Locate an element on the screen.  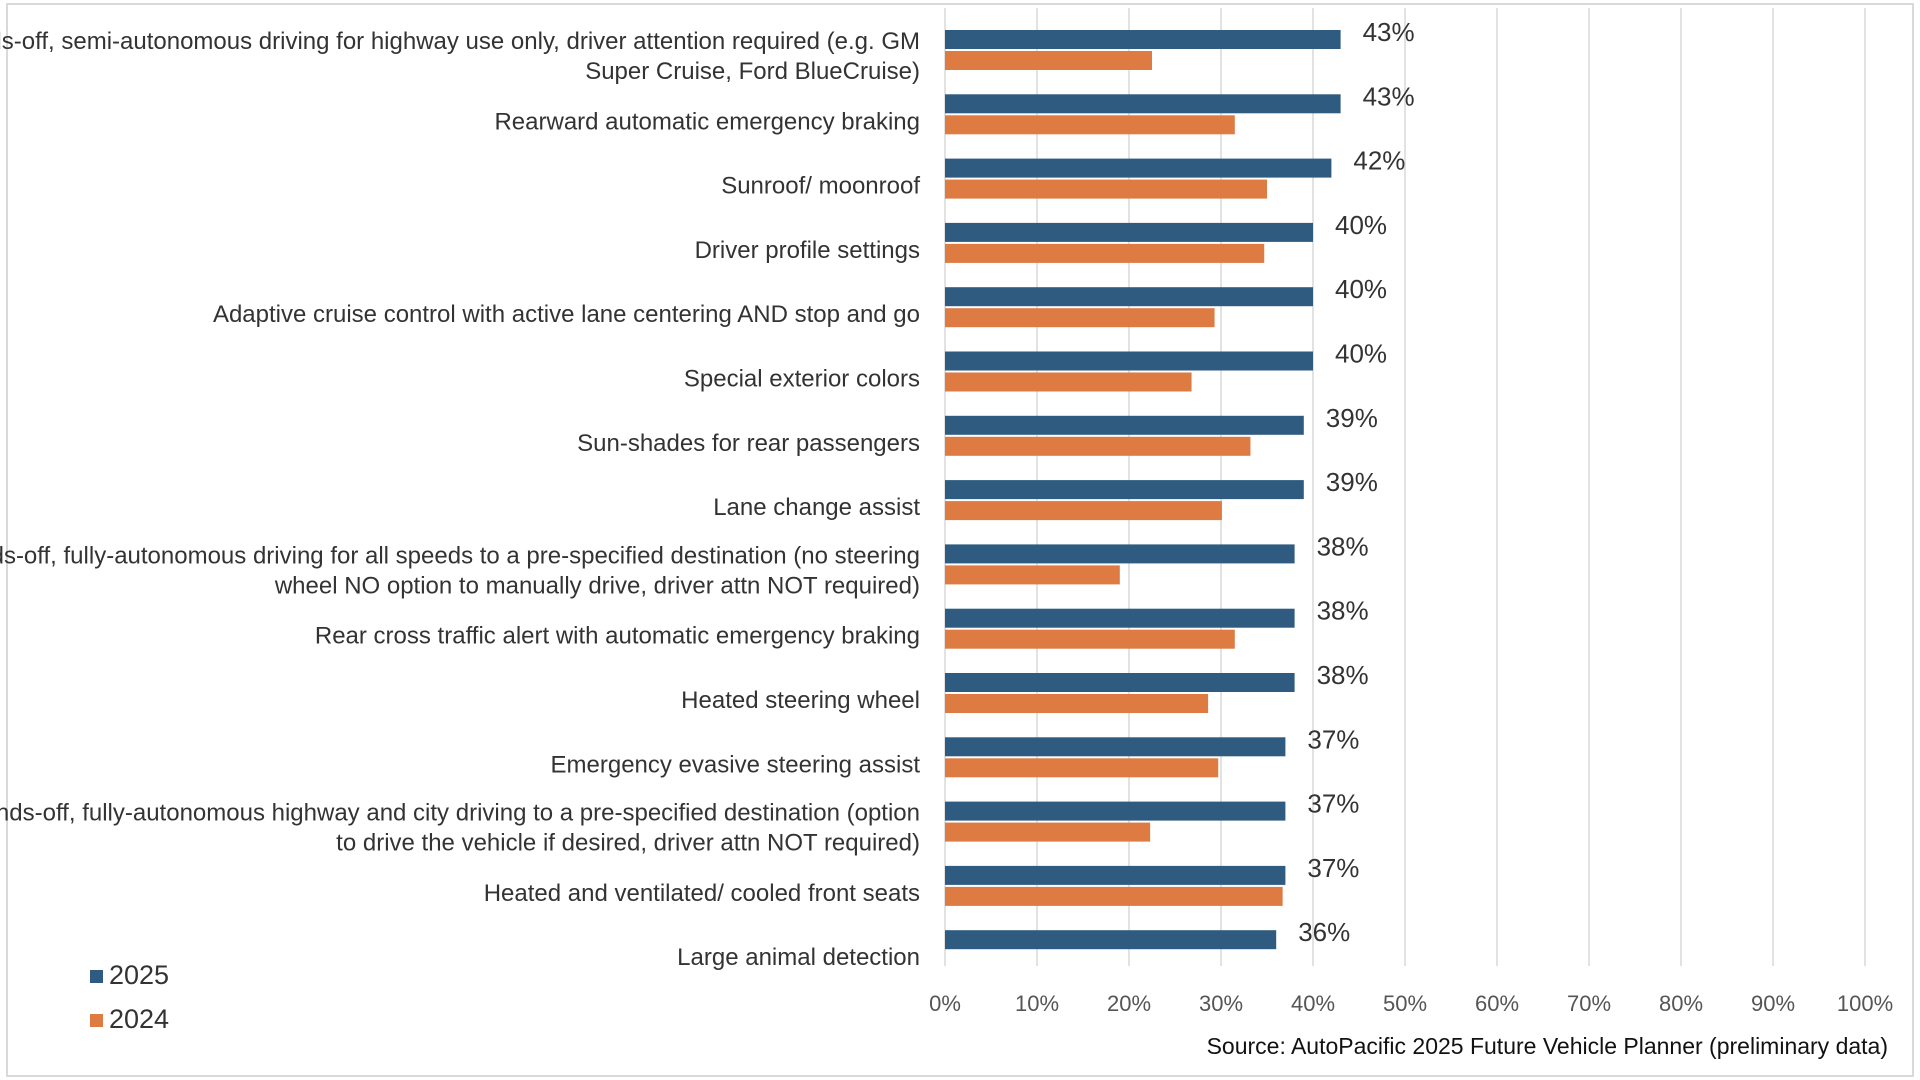
x-tick-label: 20% is located at coordinates (1129, 1003).